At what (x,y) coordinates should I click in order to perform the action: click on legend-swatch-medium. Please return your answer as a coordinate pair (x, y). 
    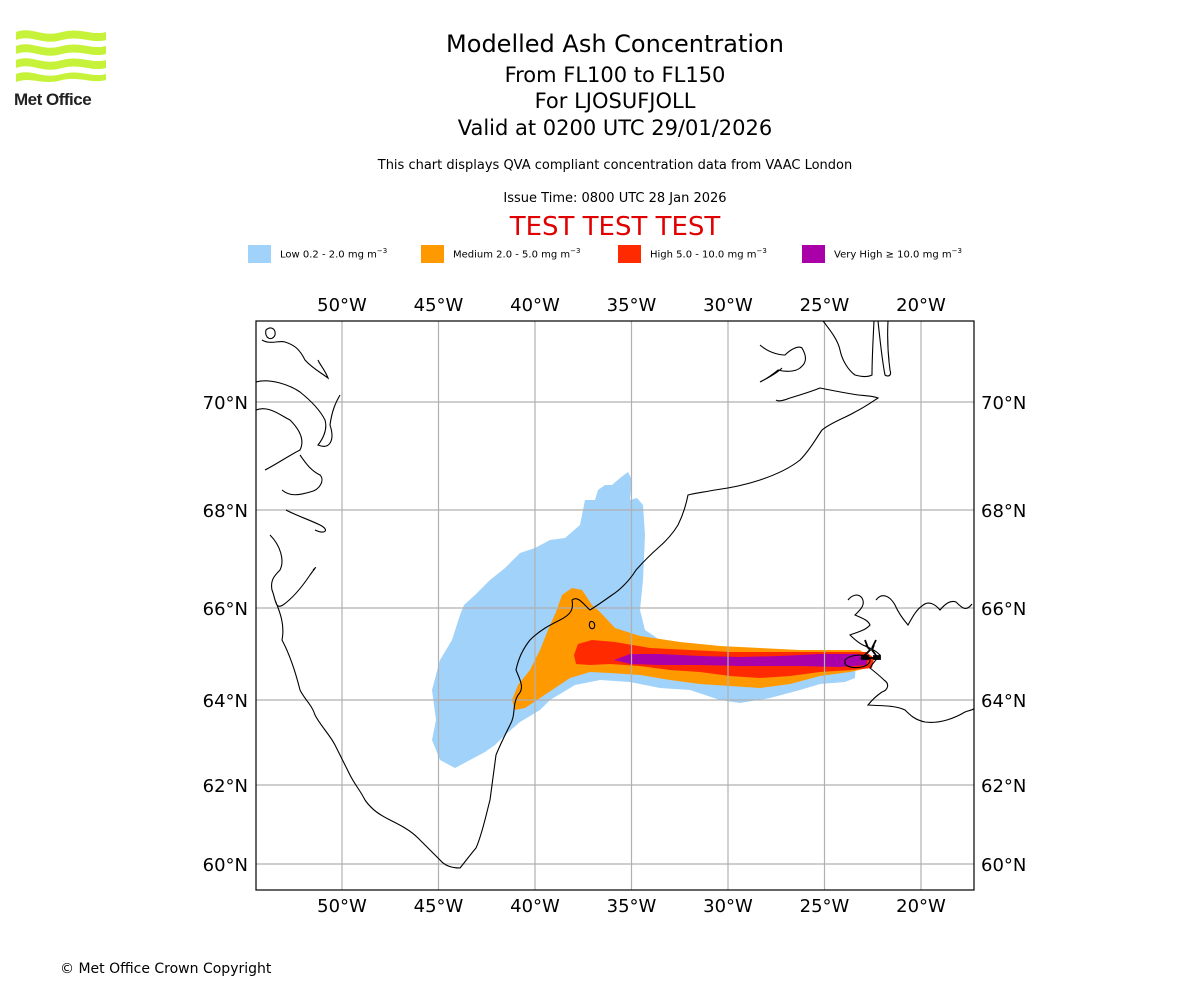
    Looking at the image, I should click on (432, 253).